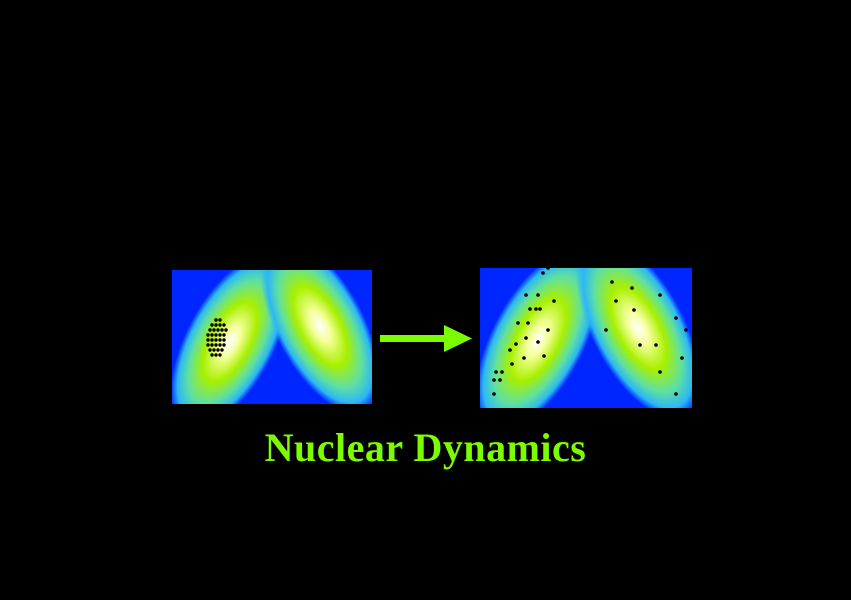 Image resolution: width=851 pixels, height=600 pixels. I want to click on final-state-panel, so click(586, 338).